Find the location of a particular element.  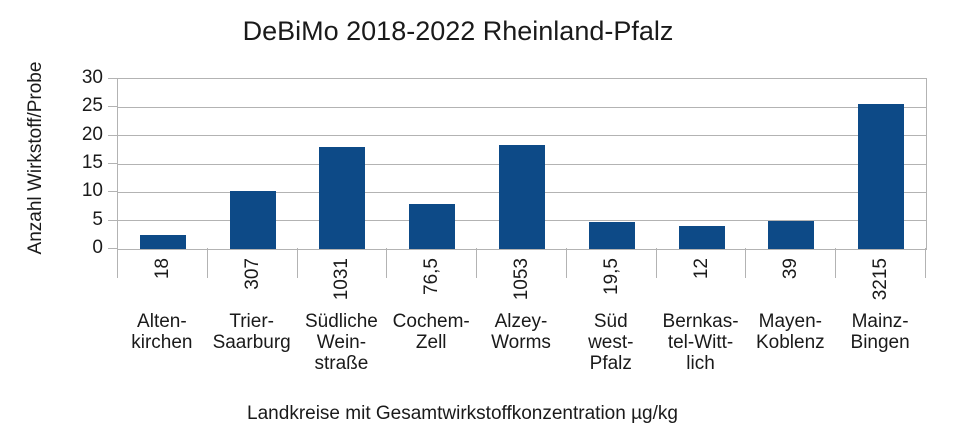

y-tick-label: 30 is located at coordinates (92, 77).